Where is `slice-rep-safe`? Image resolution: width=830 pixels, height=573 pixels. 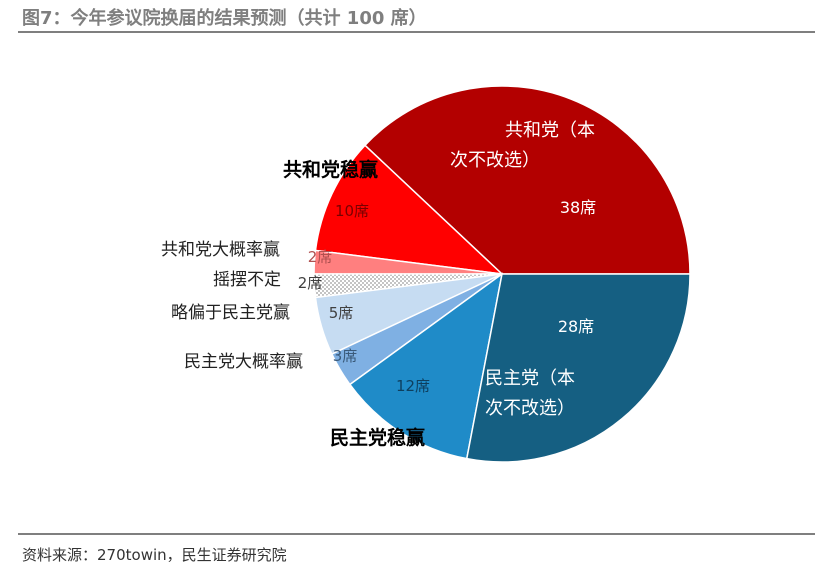
slice-rep-safe is located at coordinates (409, 210).